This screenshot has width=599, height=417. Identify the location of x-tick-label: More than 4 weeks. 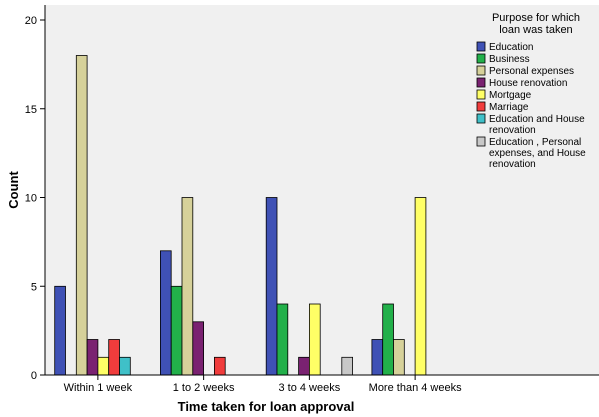
(415, 388).